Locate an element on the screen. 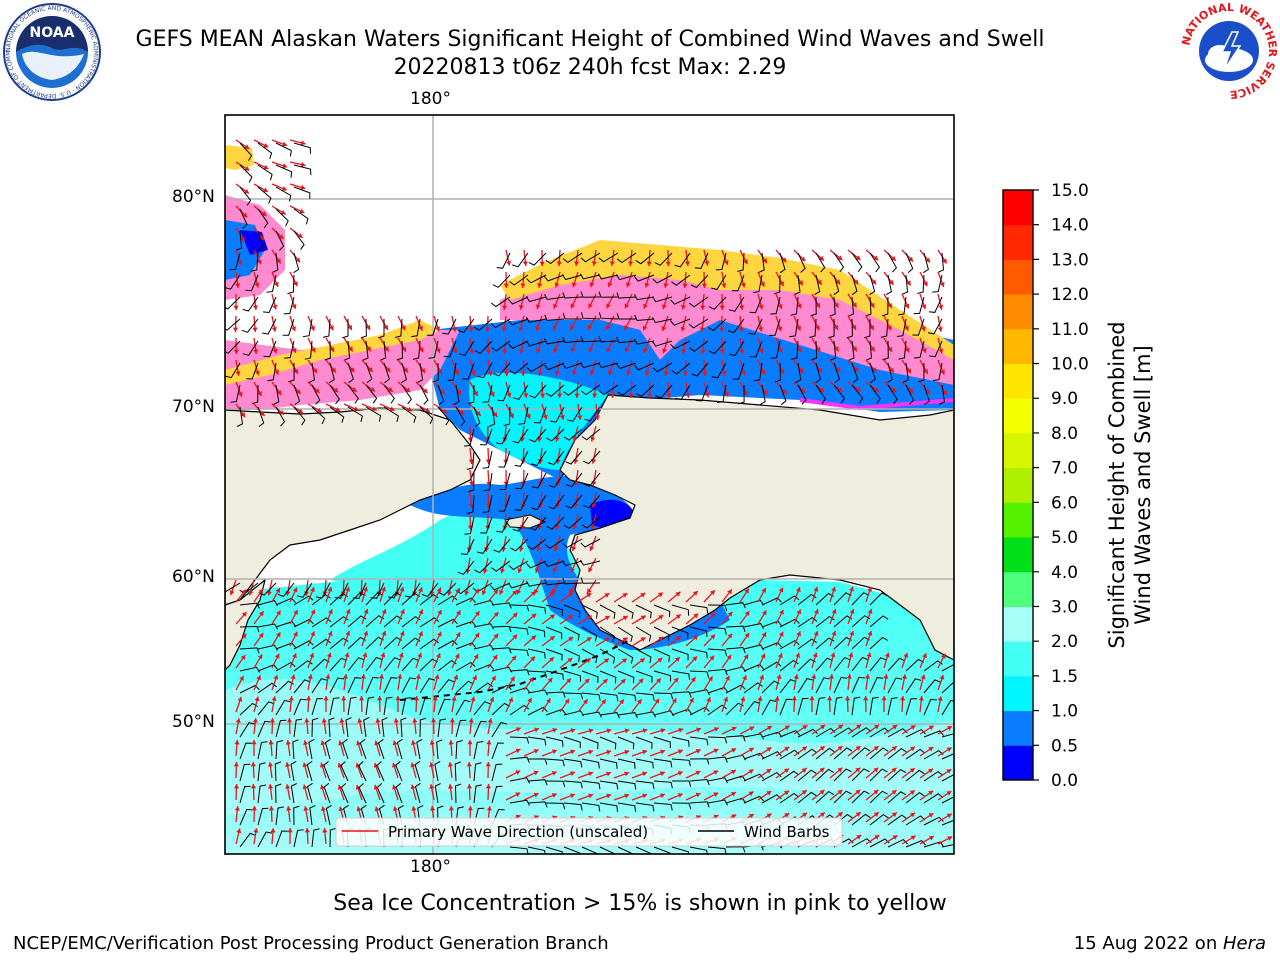  lon-label-top: 180° is located at coordinates (430, 99).